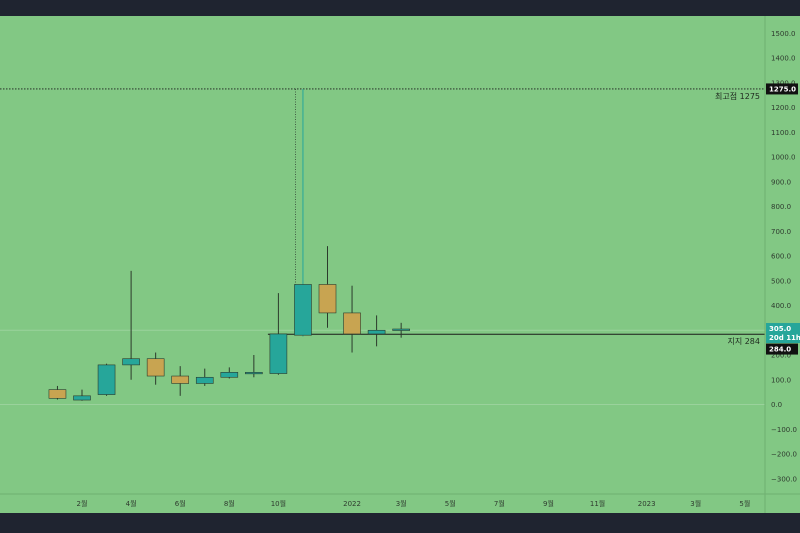 Image resolution: width=800 pixels, height=533 pixels. What do you see at coordinates (781, 182) in the screenshot?
I see `y-tick-label: 900.0` at bounding box center [781, 182].